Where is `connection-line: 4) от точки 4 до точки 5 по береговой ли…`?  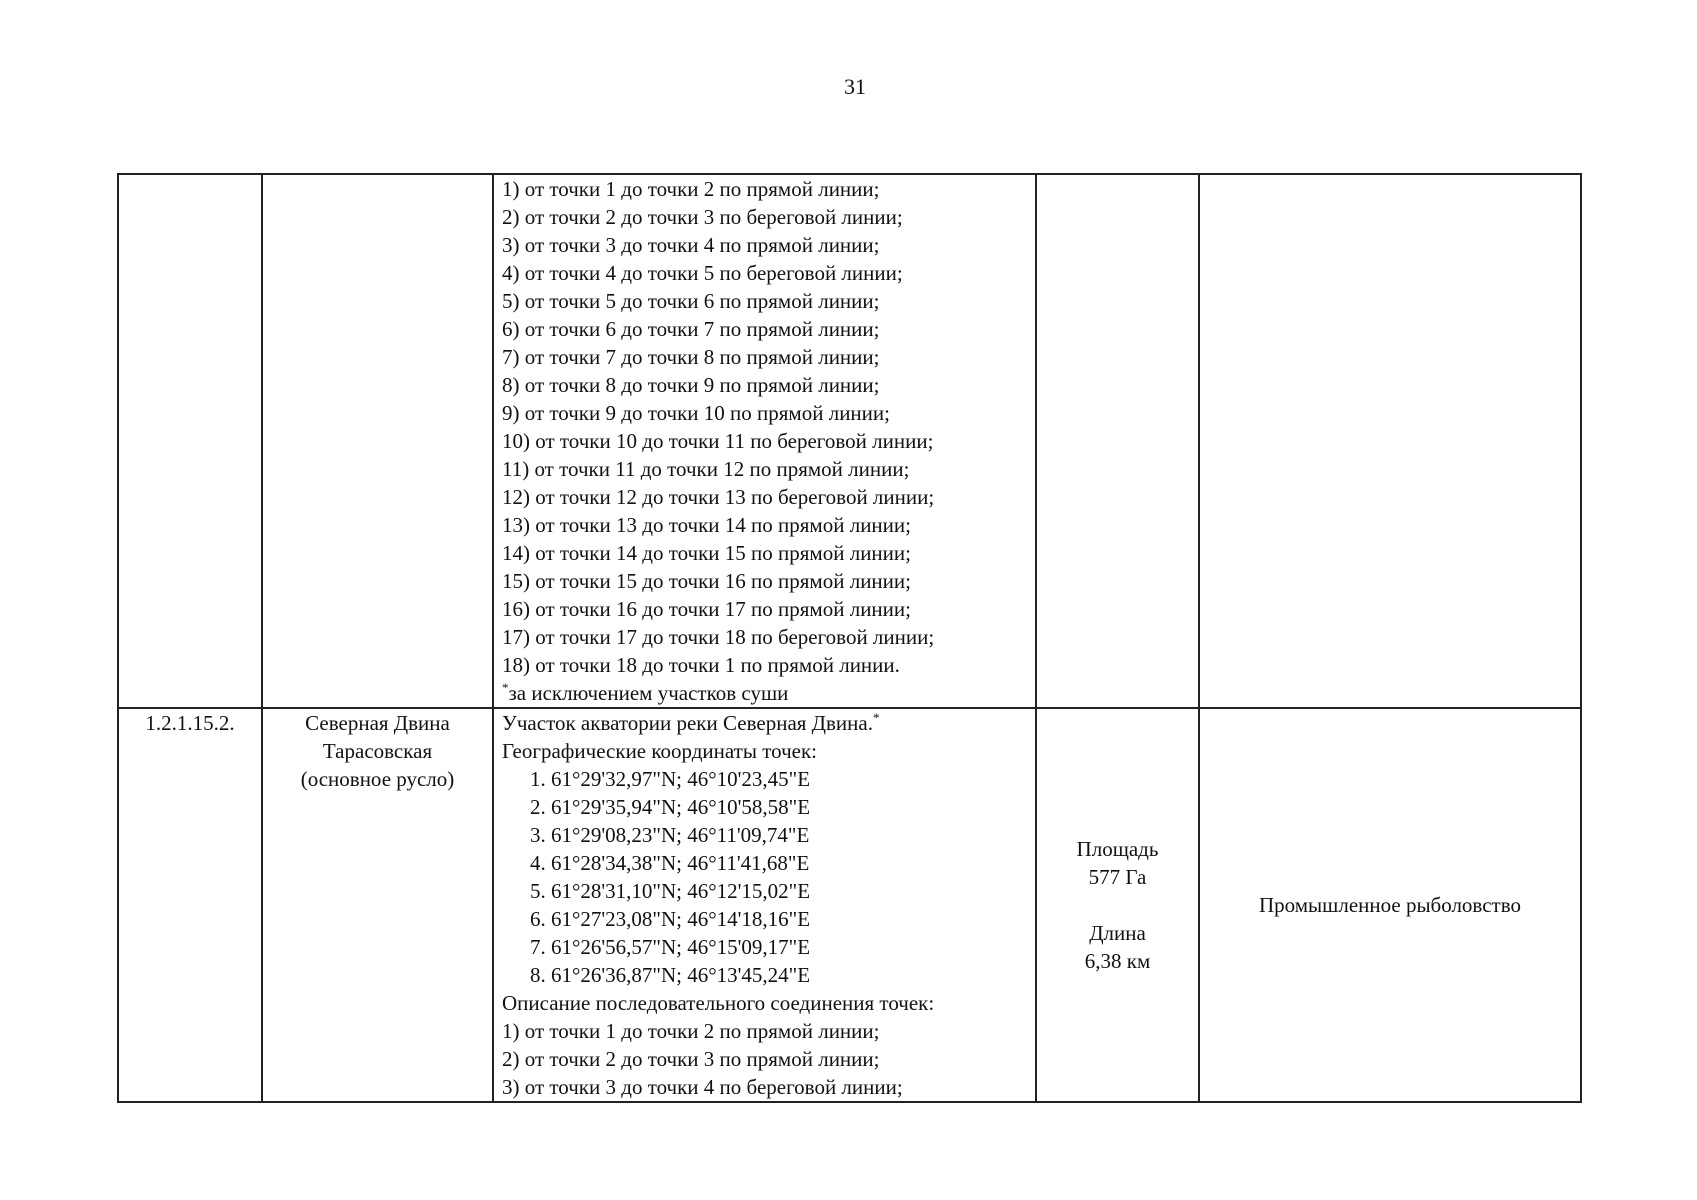 connection-line: 4) от точки 4 до точки 5 по береговой ли… is located at coordinates (702, 273).